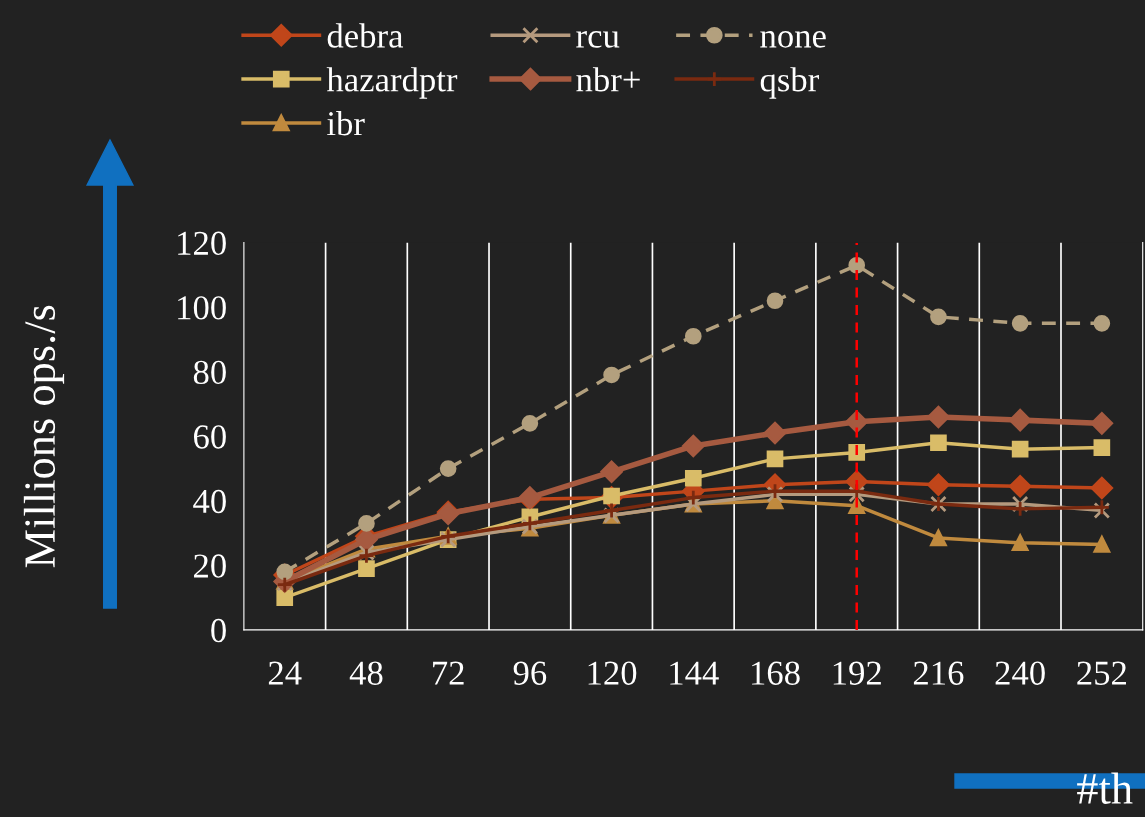 Image resolution: width=1145 pixels, height=817 pixels. Describe the element at coordinates (448, 673) in the screenshot. I see `x-tick-label: 72` at that location.